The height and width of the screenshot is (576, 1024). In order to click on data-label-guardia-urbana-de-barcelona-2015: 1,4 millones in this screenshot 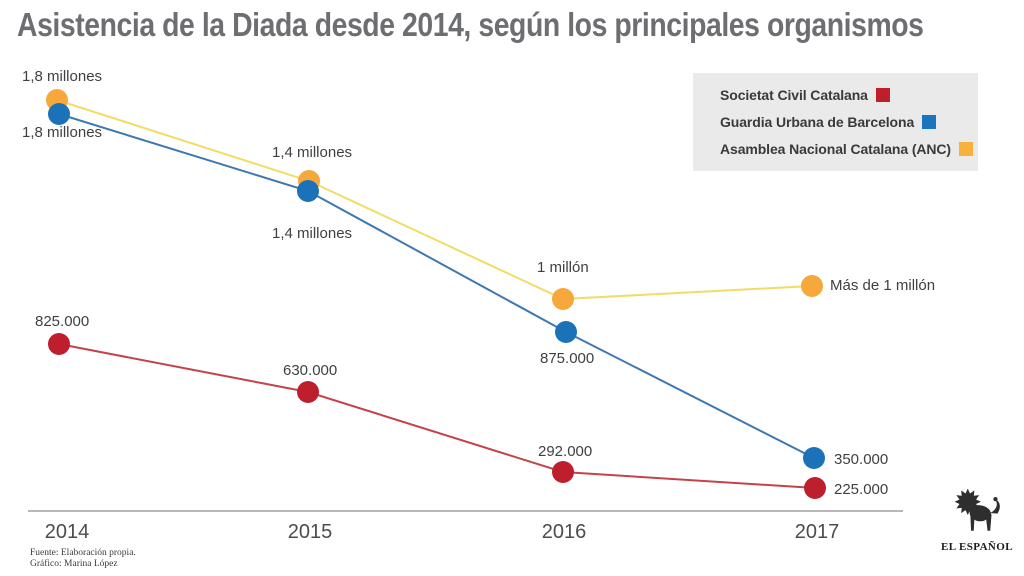, I will do `click(312, 233)`.